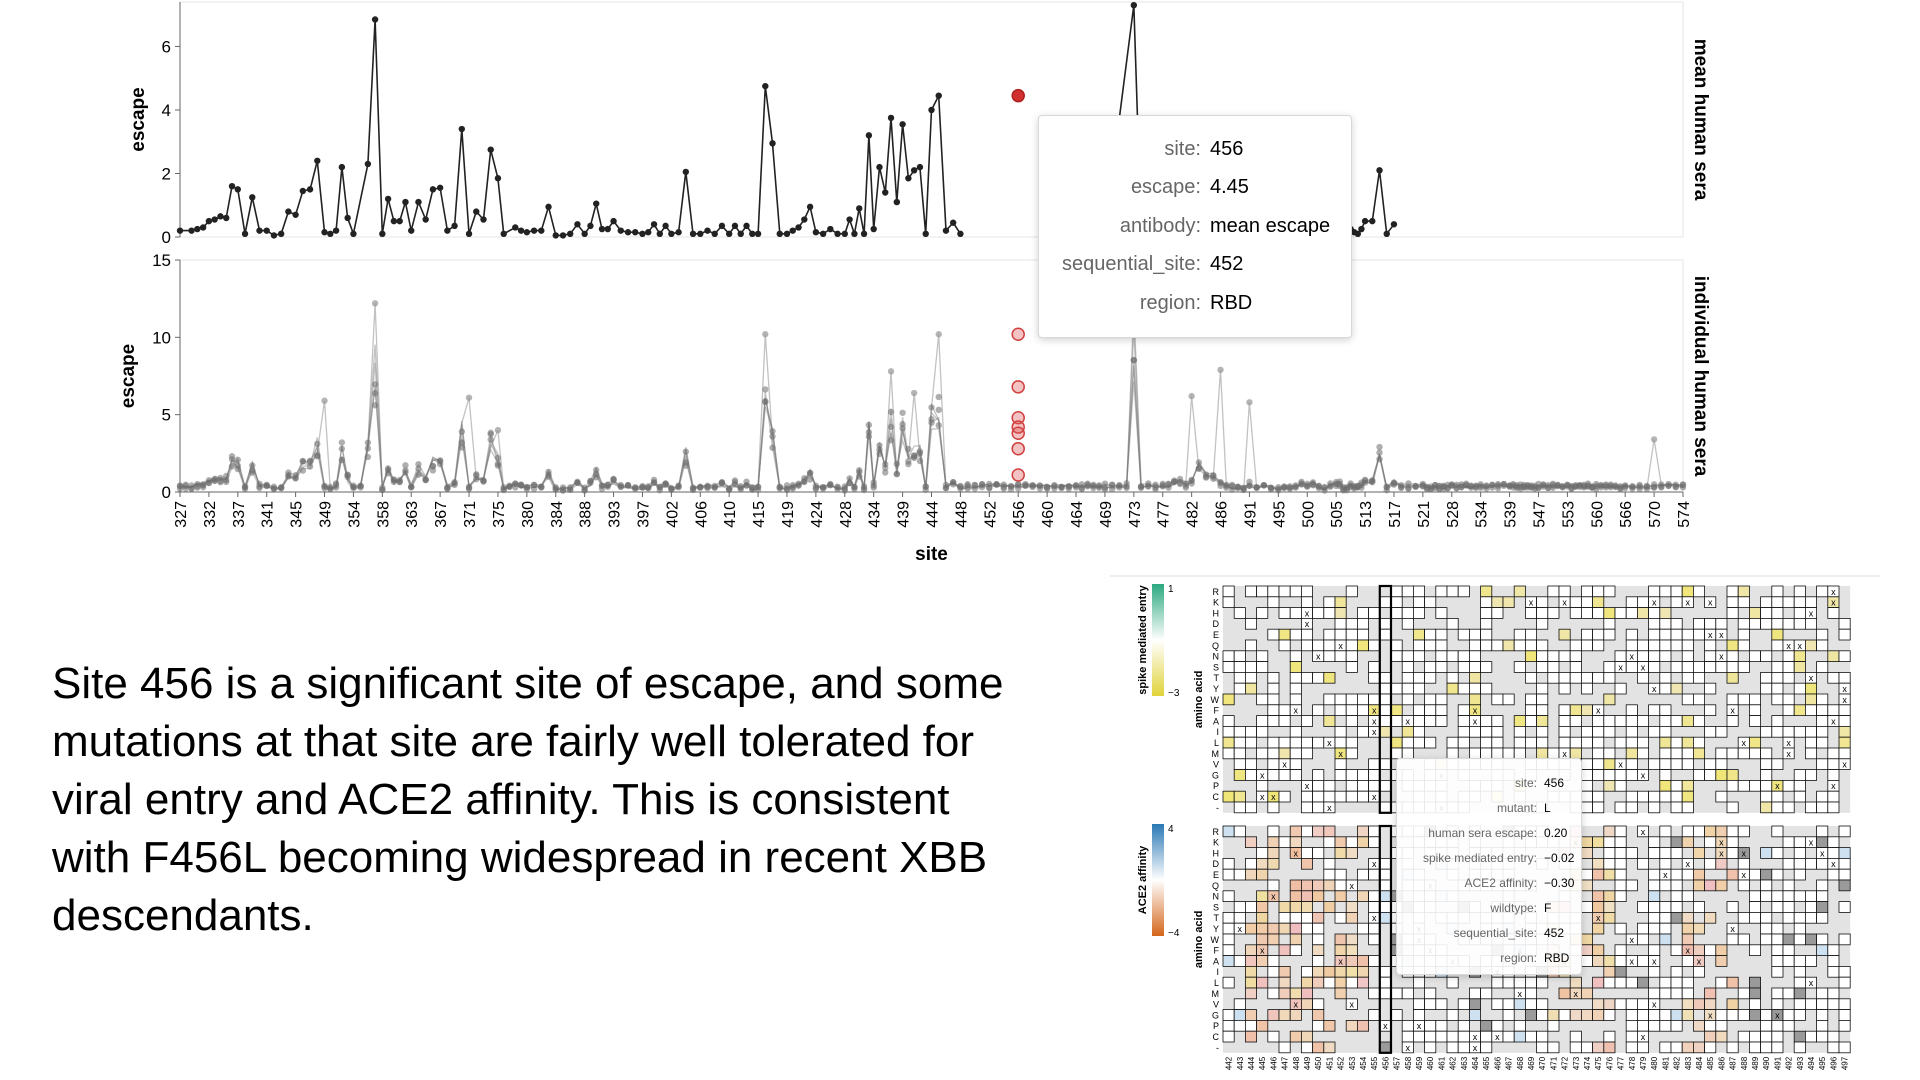 This screenshot has width=1920, height=1080. I want to click on x-tick-label: 393, so click(615, 514).